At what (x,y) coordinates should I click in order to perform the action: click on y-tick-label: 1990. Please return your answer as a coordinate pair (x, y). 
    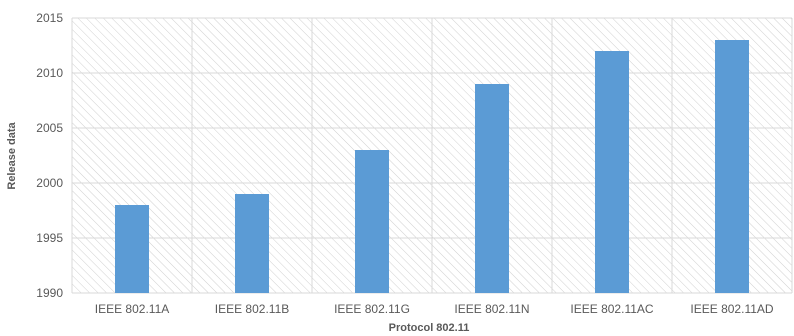
    Looking at the image, I should click on (49, 293).